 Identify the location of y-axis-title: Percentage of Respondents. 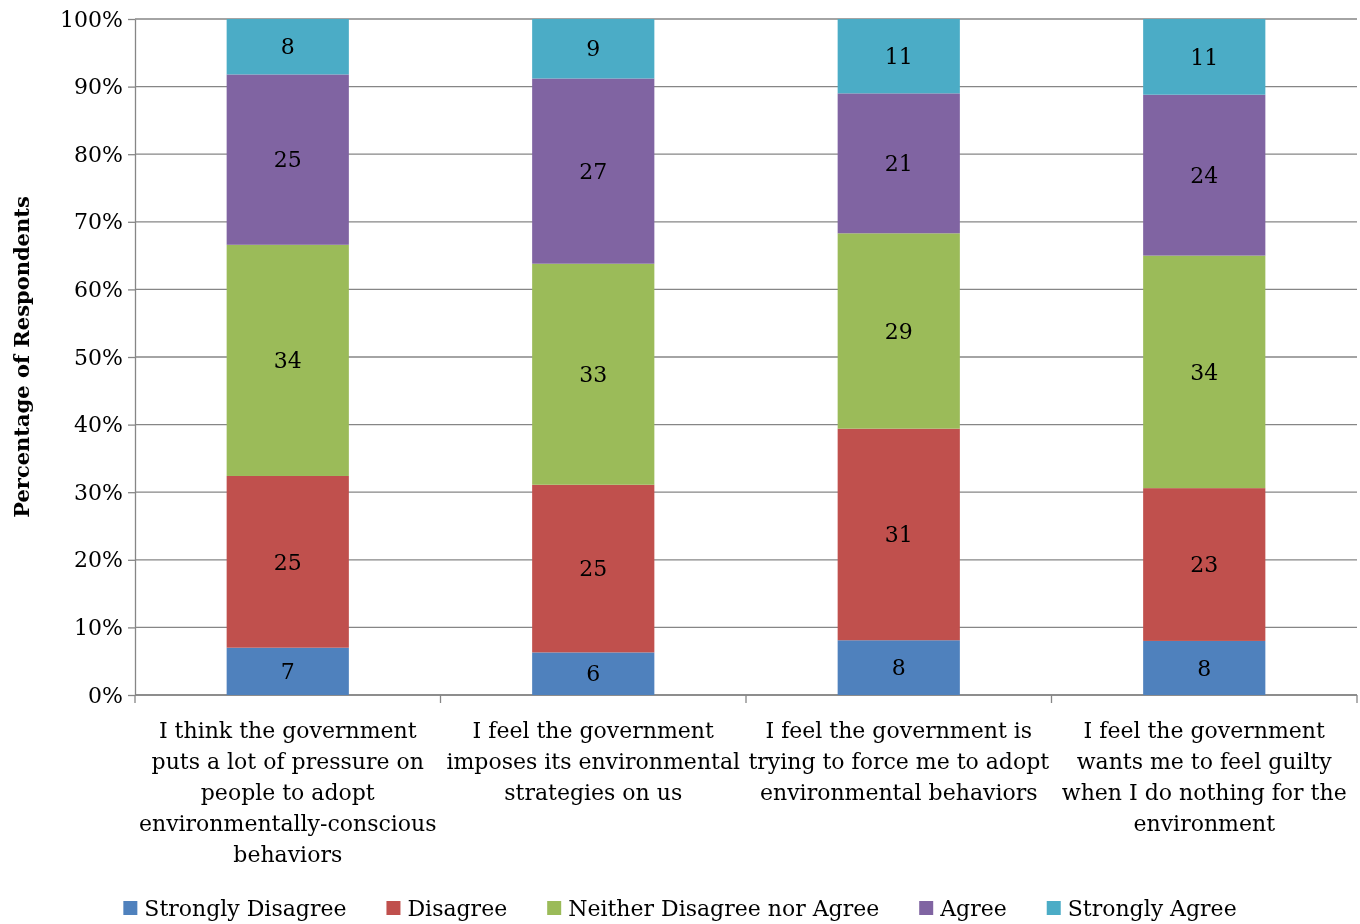
(21, 357).